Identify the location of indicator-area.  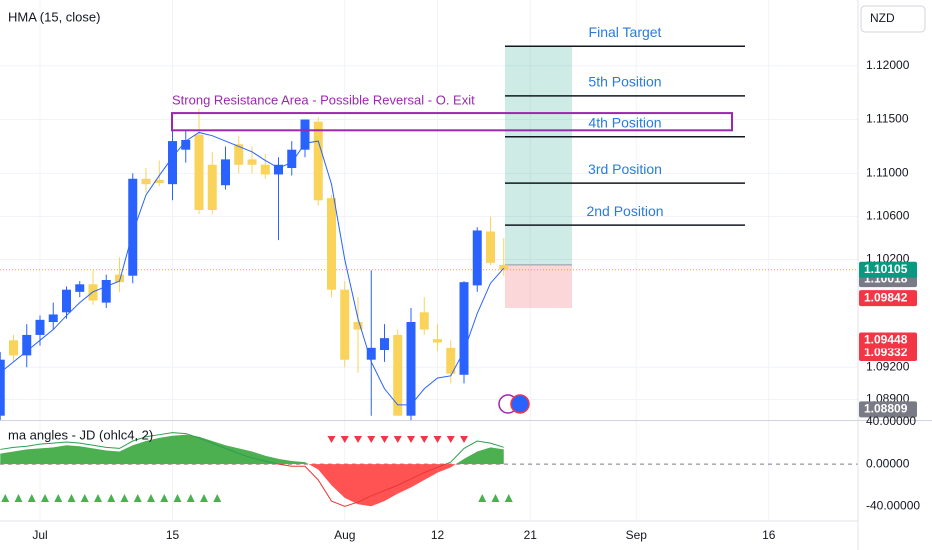
(252, 470).